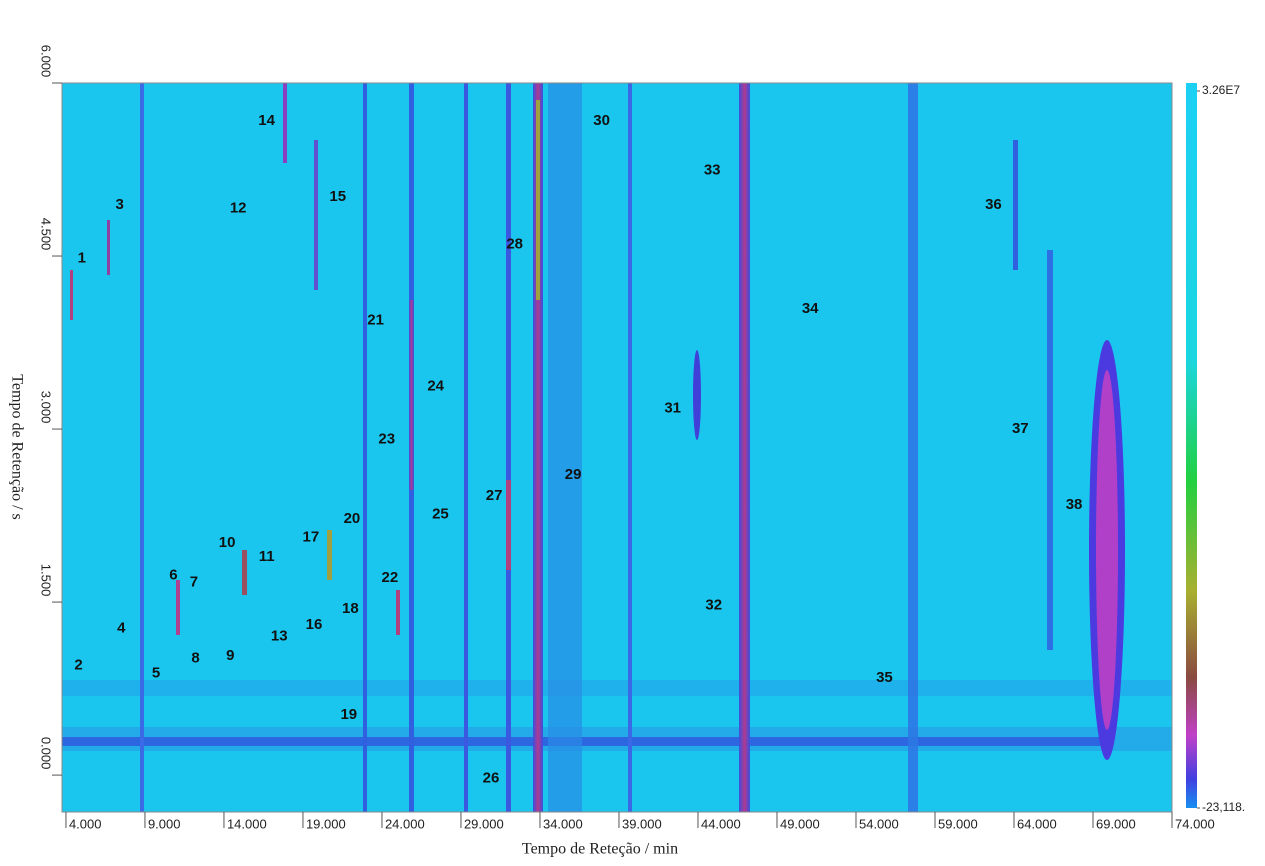  Describe the element at coordinates (46, 234) in the screenshot. I see `y-tick-label: 4.500` at that location.